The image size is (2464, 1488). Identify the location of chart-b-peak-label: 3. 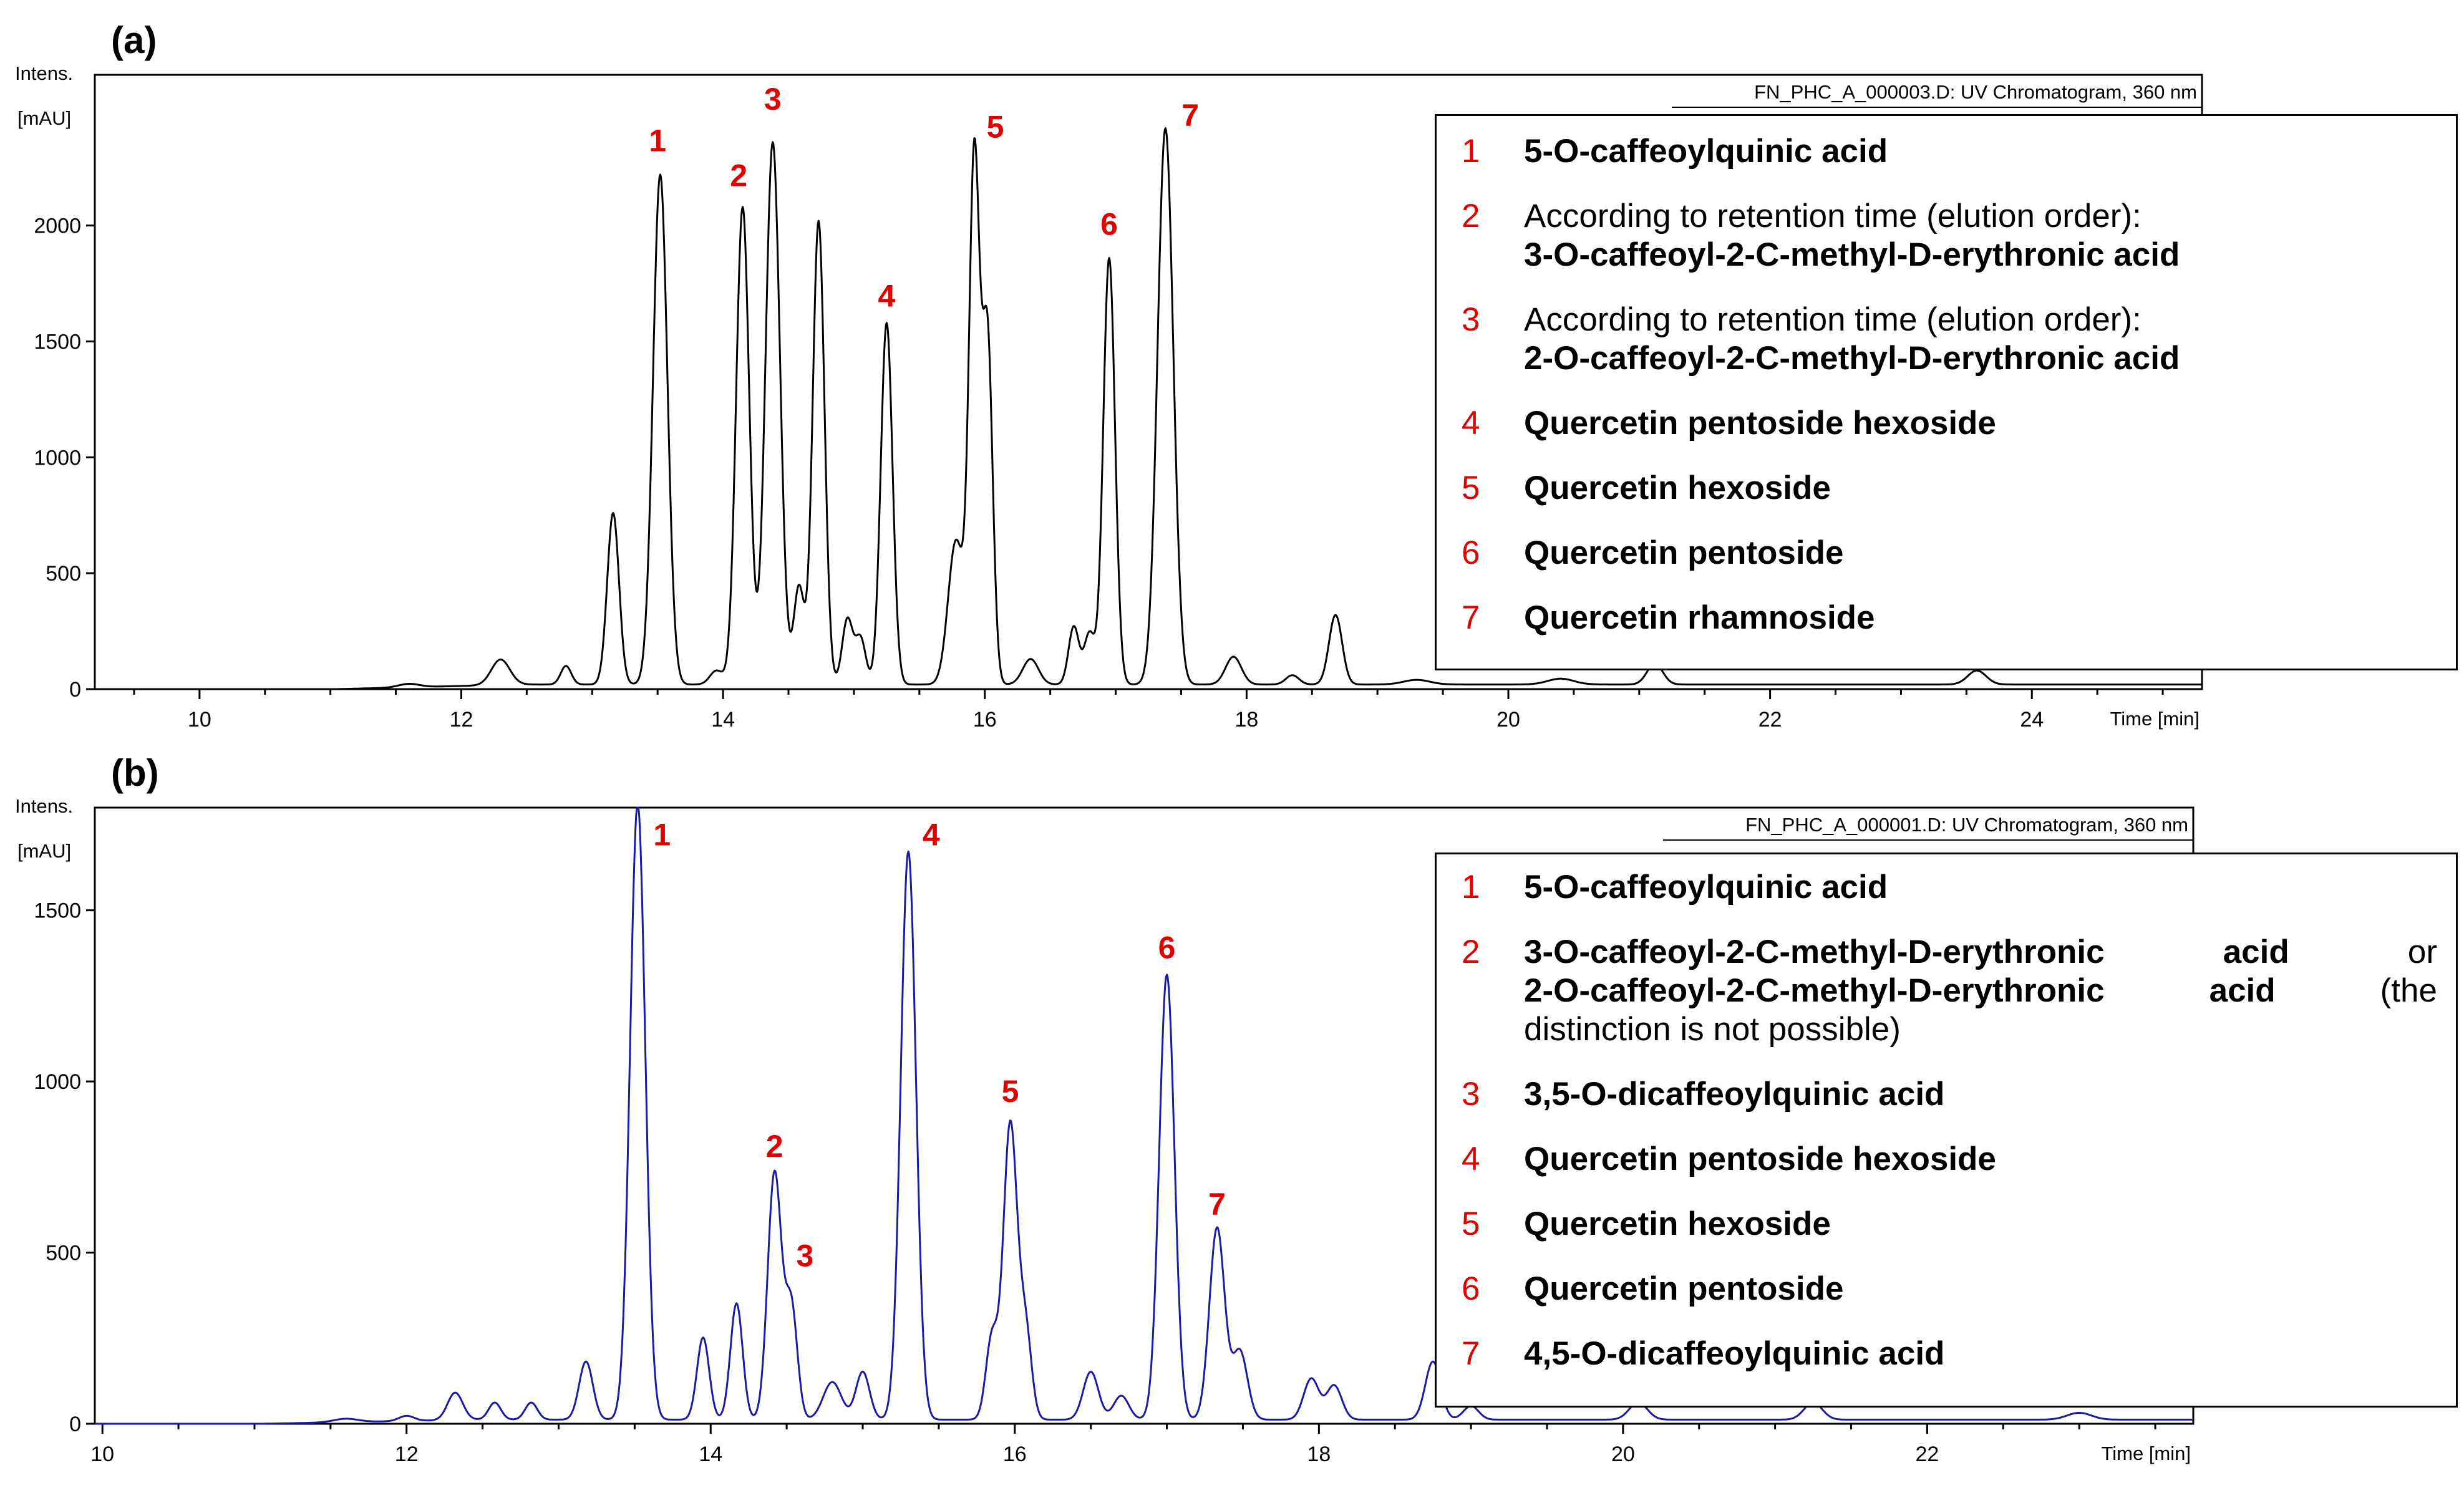
(804, 1256).